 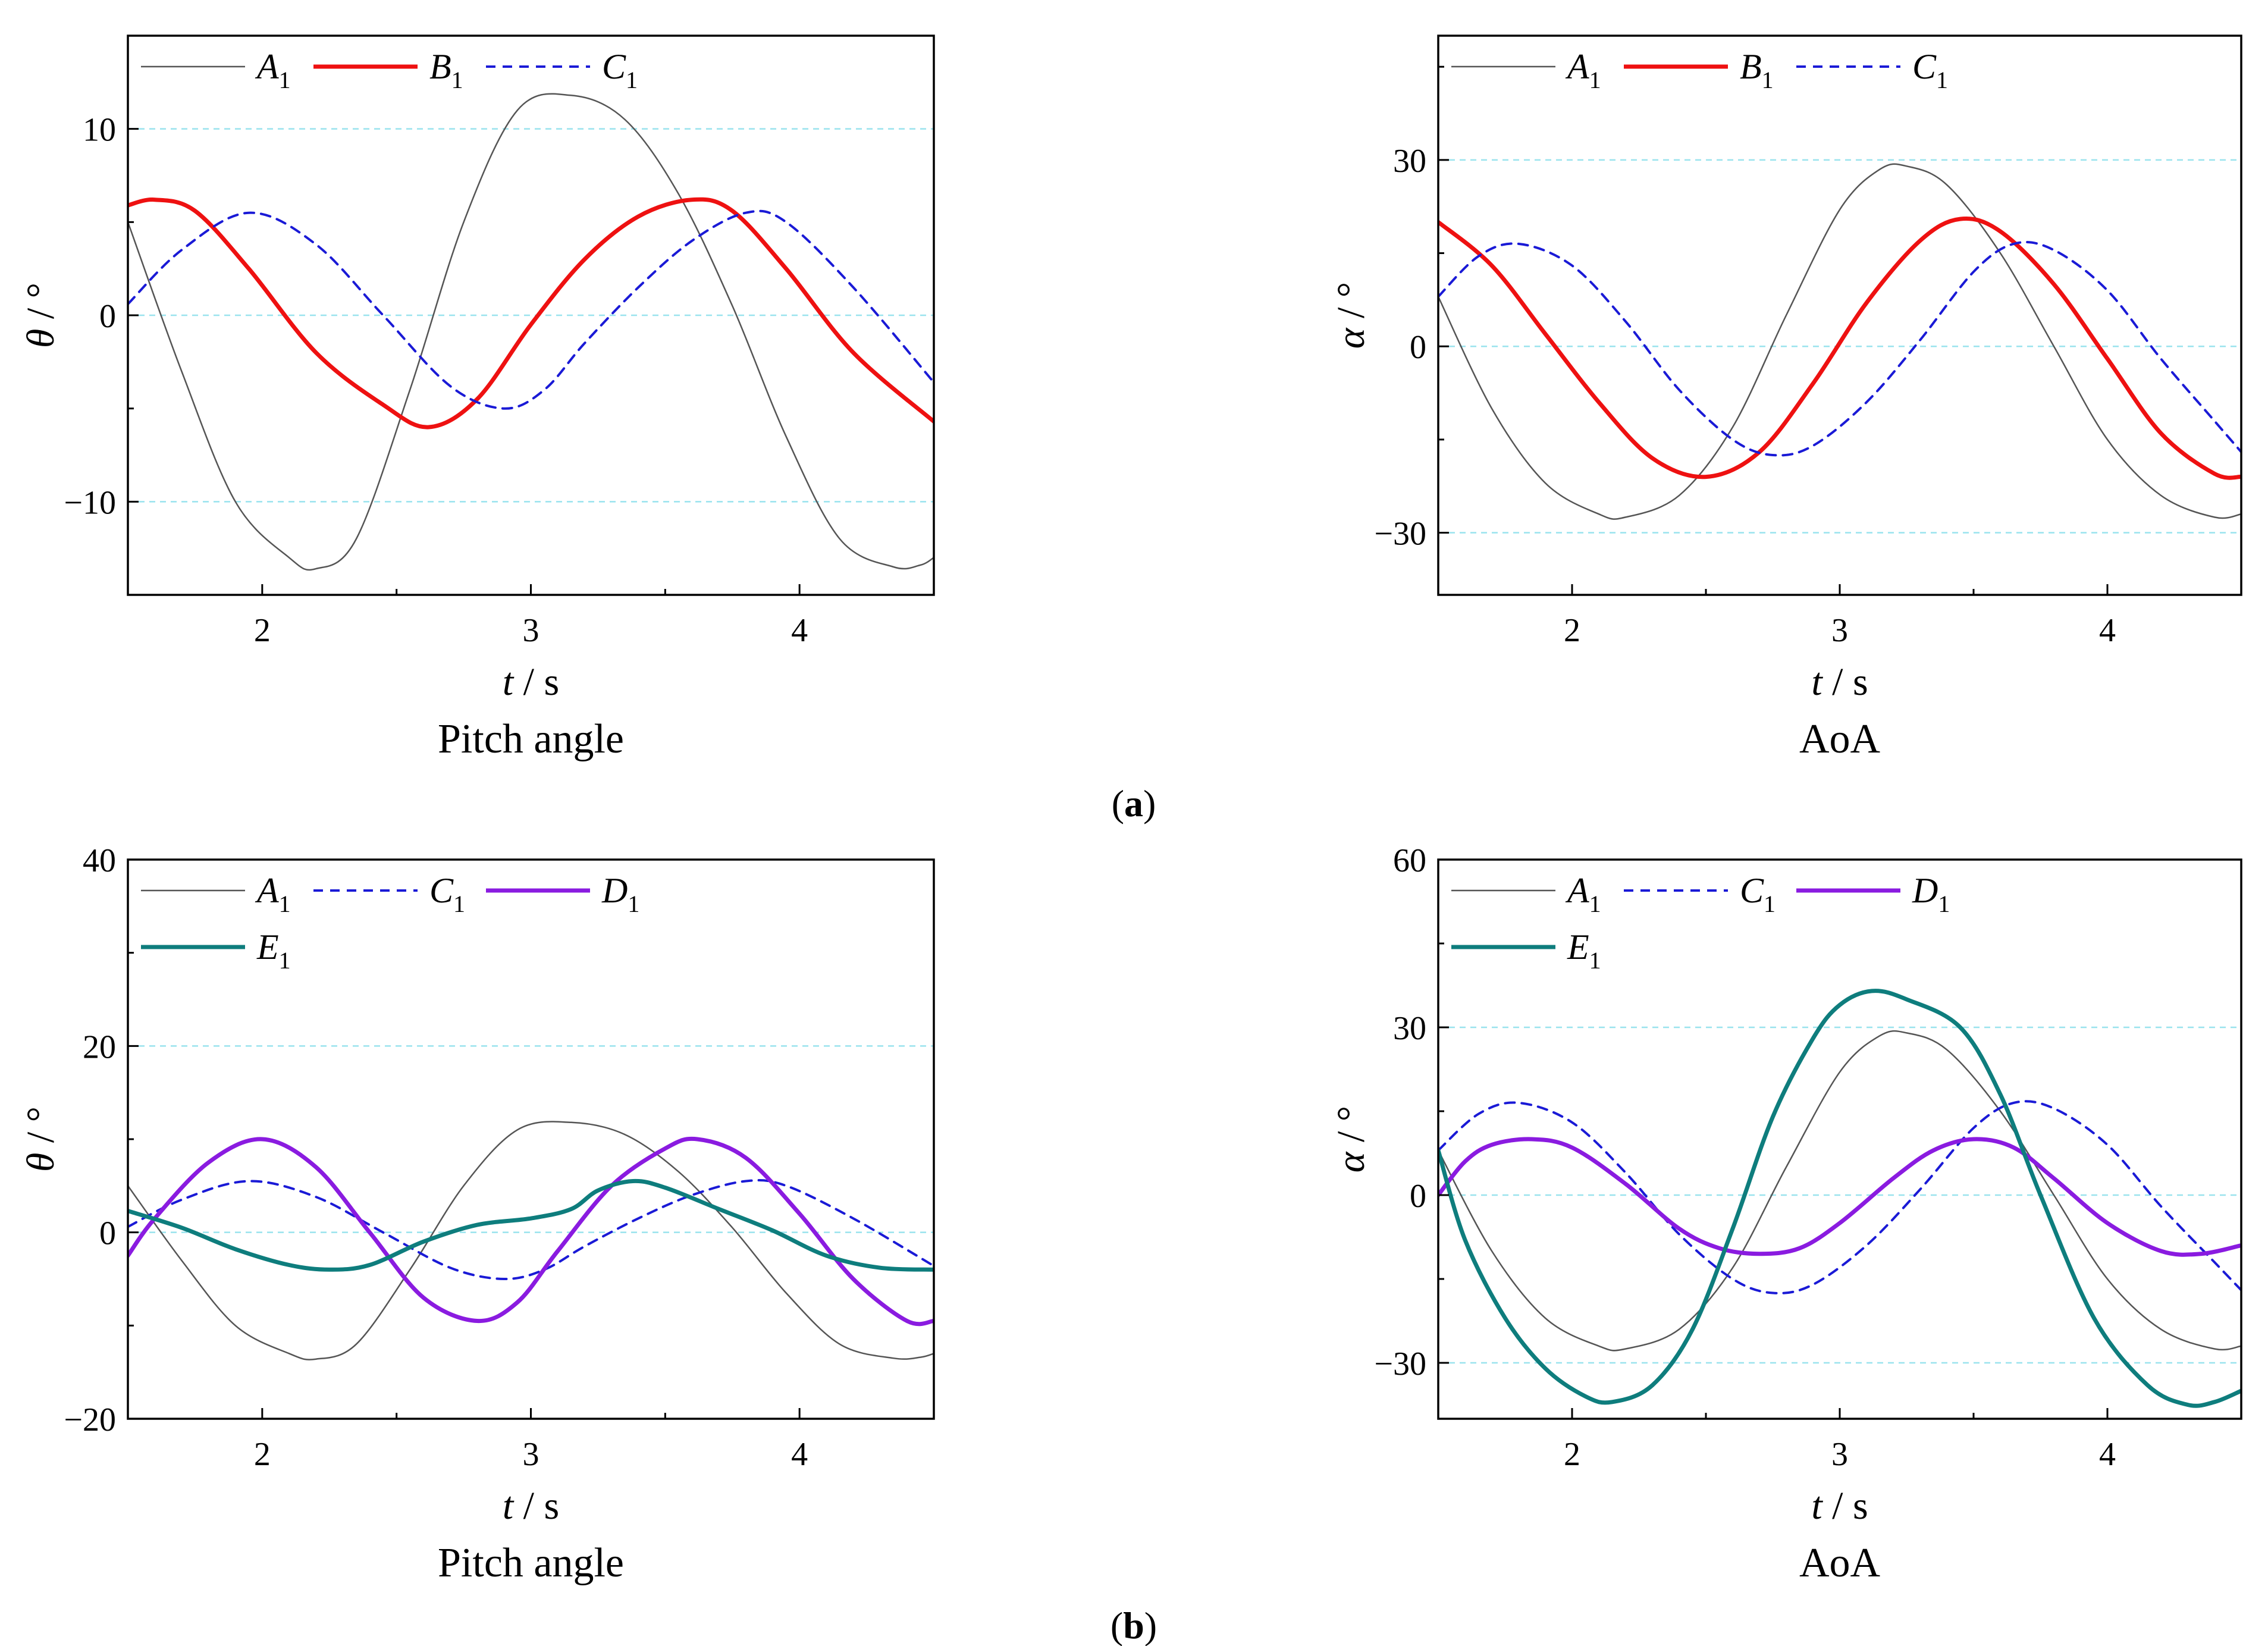 What do you see at coordinates (90, 502) in the screenshot?
I see `y-tick-label: −10` at bounding box center [90, 502].